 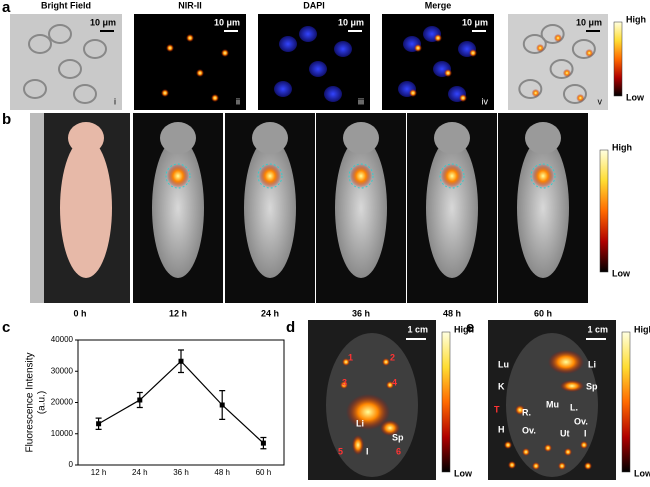 I want to click on y-tick-label: 20000, so click(x=62, y=402).